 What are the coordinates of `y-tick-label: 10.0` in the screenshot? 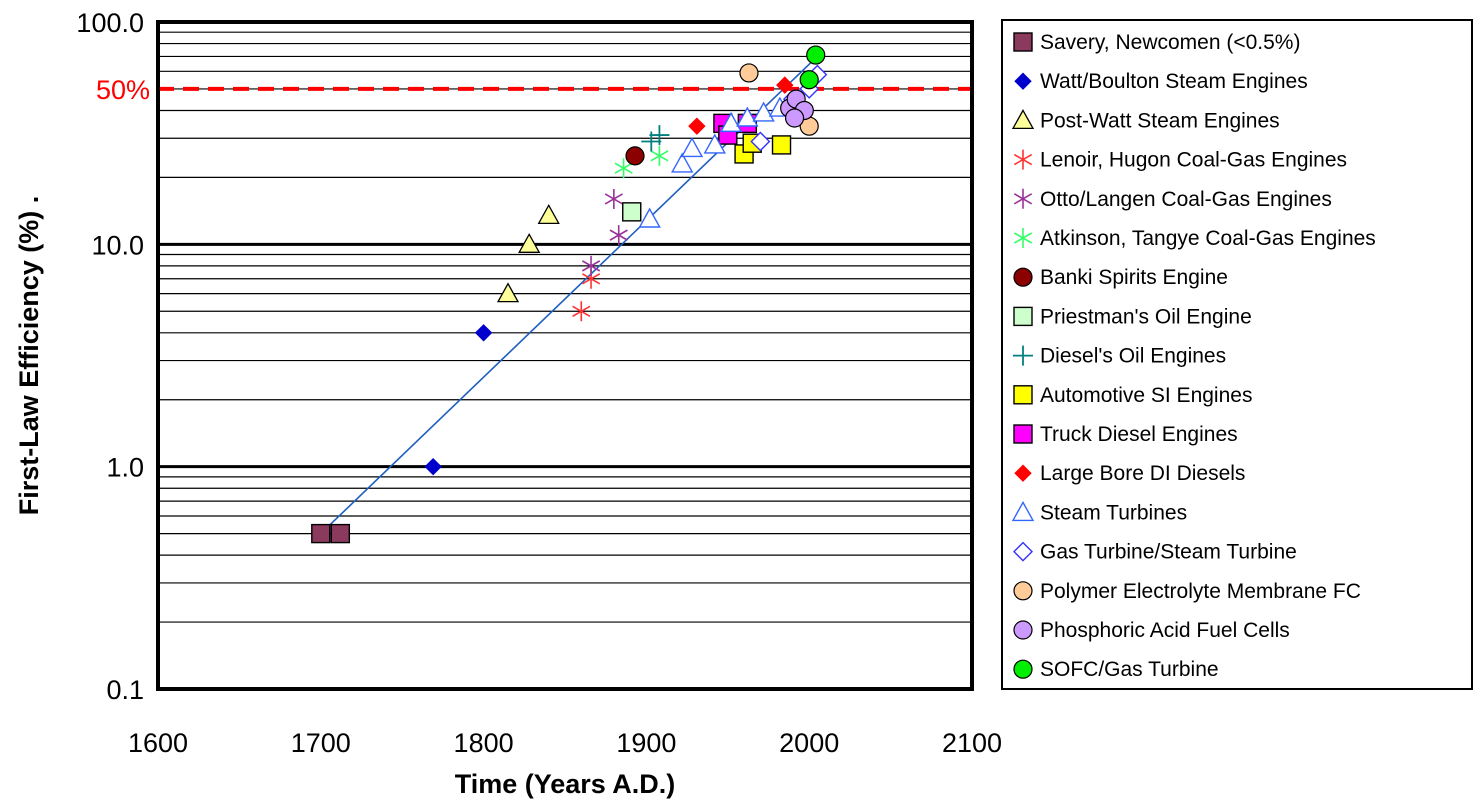 It's located at (117, 245).